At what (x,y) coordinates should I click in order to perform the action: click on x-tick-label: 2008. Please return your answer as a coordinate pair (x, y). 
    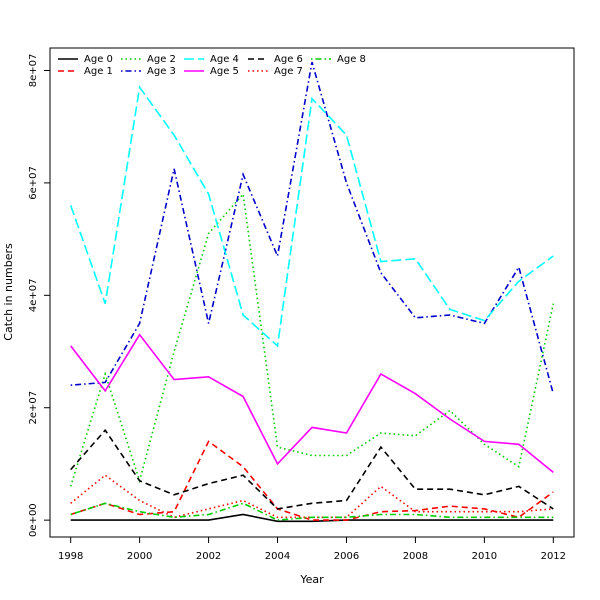
    Looking at the image, I should click on (415, 556).